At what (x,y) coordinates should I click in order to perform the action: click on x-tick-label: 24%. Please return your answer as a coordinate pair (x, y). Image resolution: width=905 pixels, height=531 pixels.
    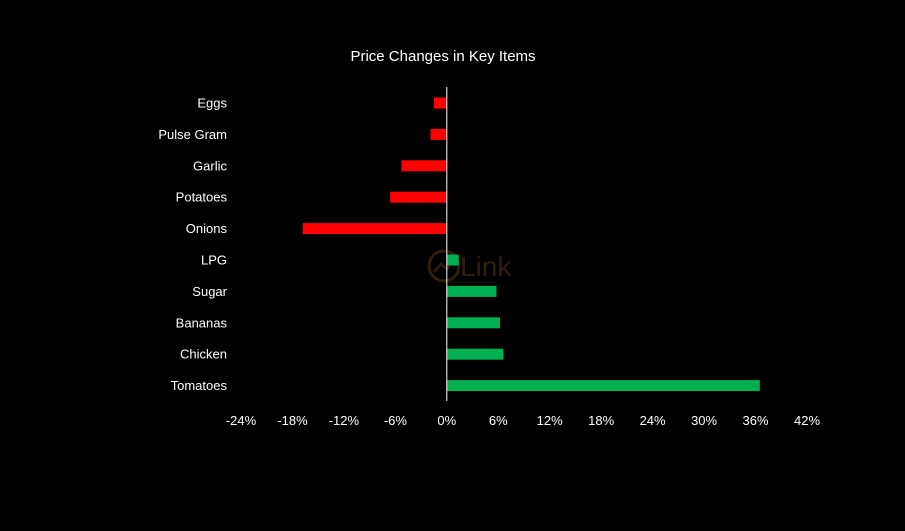
    Looking at the image, I should click on (653, 420).